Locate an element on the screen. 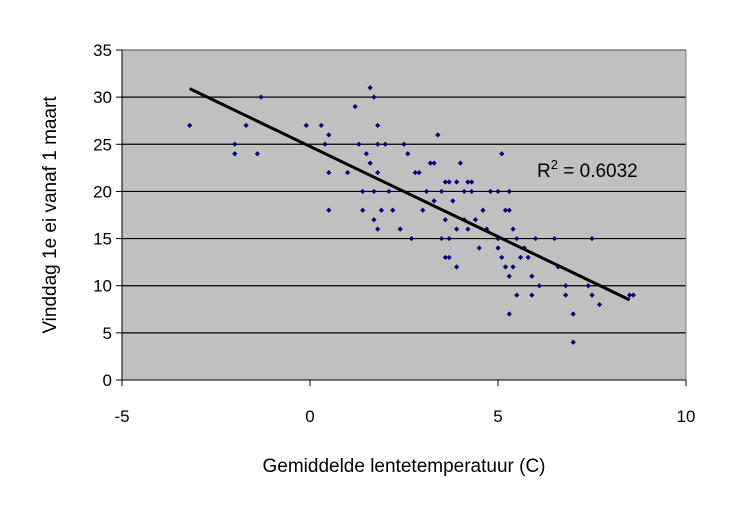 This screenshot has height=512, width=730. y-tick-label: 0 is located at coordinates (107, 380).